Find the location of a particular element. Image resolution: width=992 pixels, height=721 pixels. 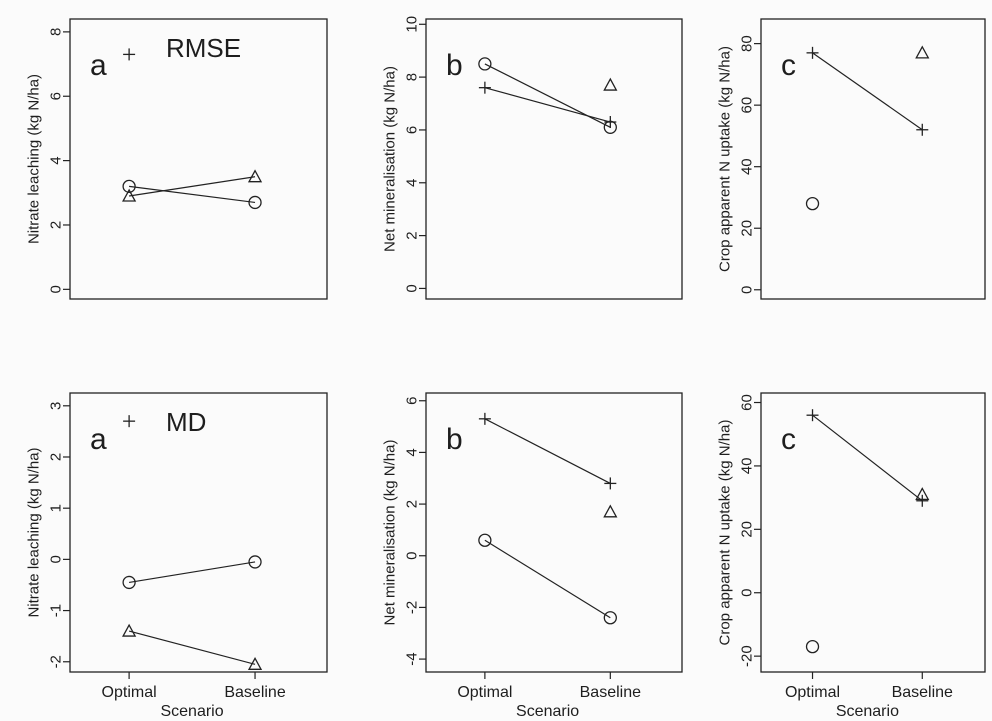

y-tick-label: 10 is located at coordinates (412, 24).